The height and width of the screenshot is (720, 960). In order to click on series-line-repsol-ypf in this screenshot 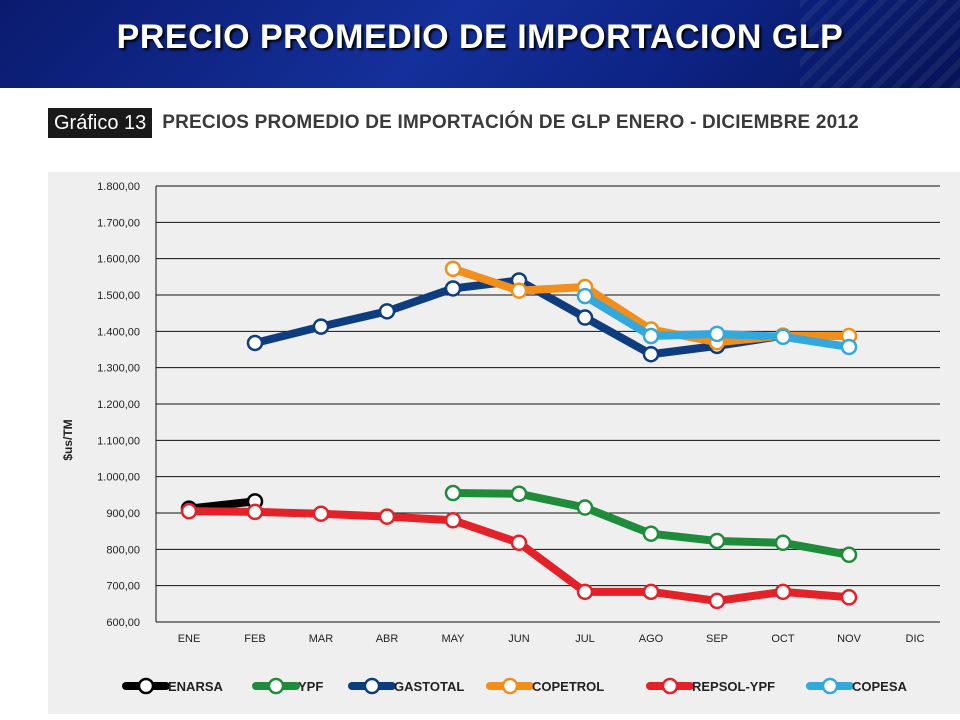, I will do `click(519, 556)`.